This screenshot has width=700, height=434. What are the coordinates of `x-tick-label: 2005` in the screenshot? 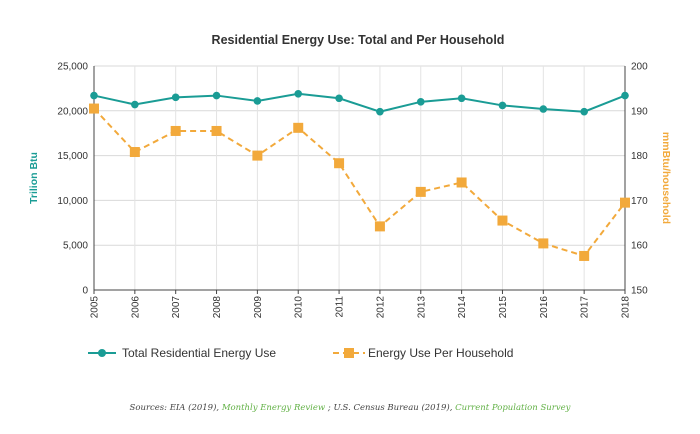 It's located at (95, 307).